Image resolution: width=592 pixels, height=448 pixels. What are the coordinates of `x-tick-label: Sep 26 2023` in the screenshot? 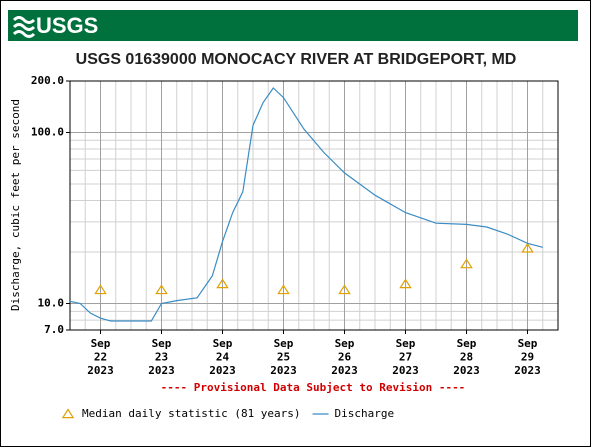 It's located at (344, 357).